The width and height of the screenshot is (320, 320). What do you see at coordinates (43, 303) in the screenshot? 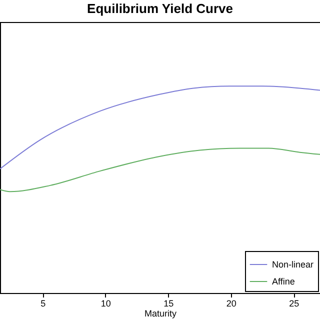
I see `x-tick-label: 5` at bounding box center [43, 303].